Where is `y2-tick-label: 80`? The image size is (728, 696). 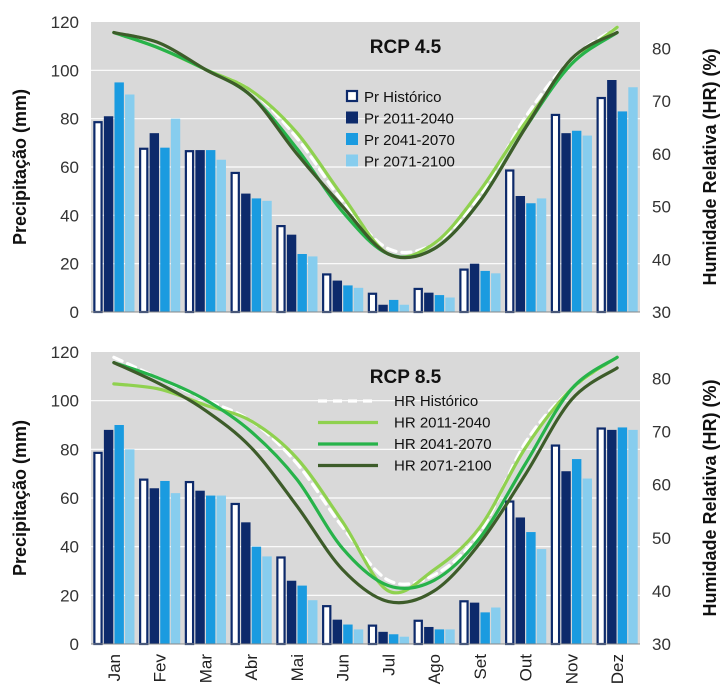 y2-tick-label: 80 is located at coordinates (661, 379).